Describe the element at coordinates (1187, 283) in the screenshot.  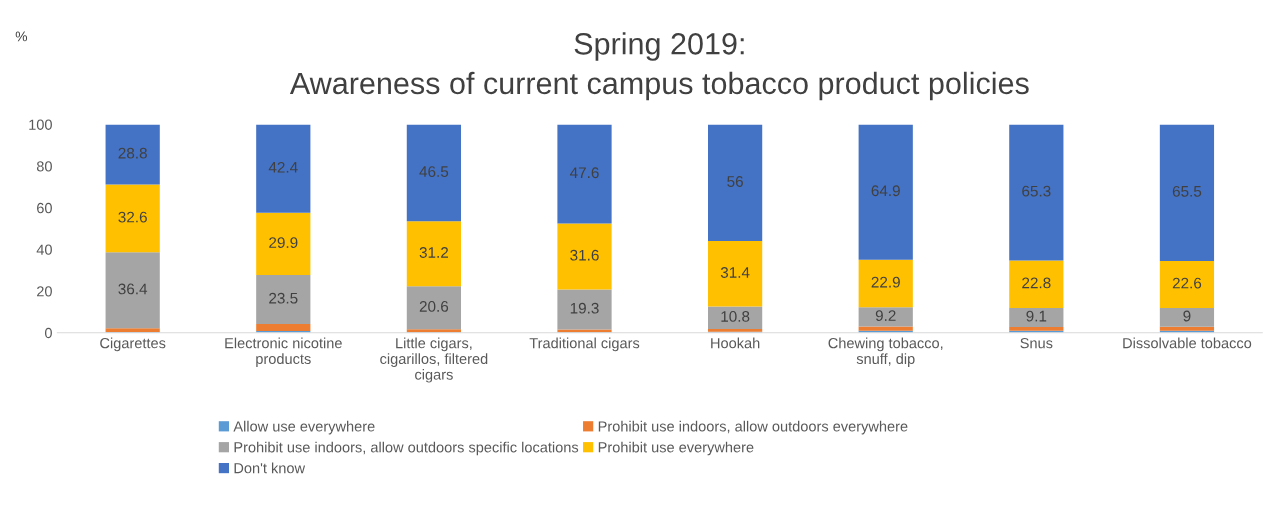
I see `data-label: 22.6` at that location.